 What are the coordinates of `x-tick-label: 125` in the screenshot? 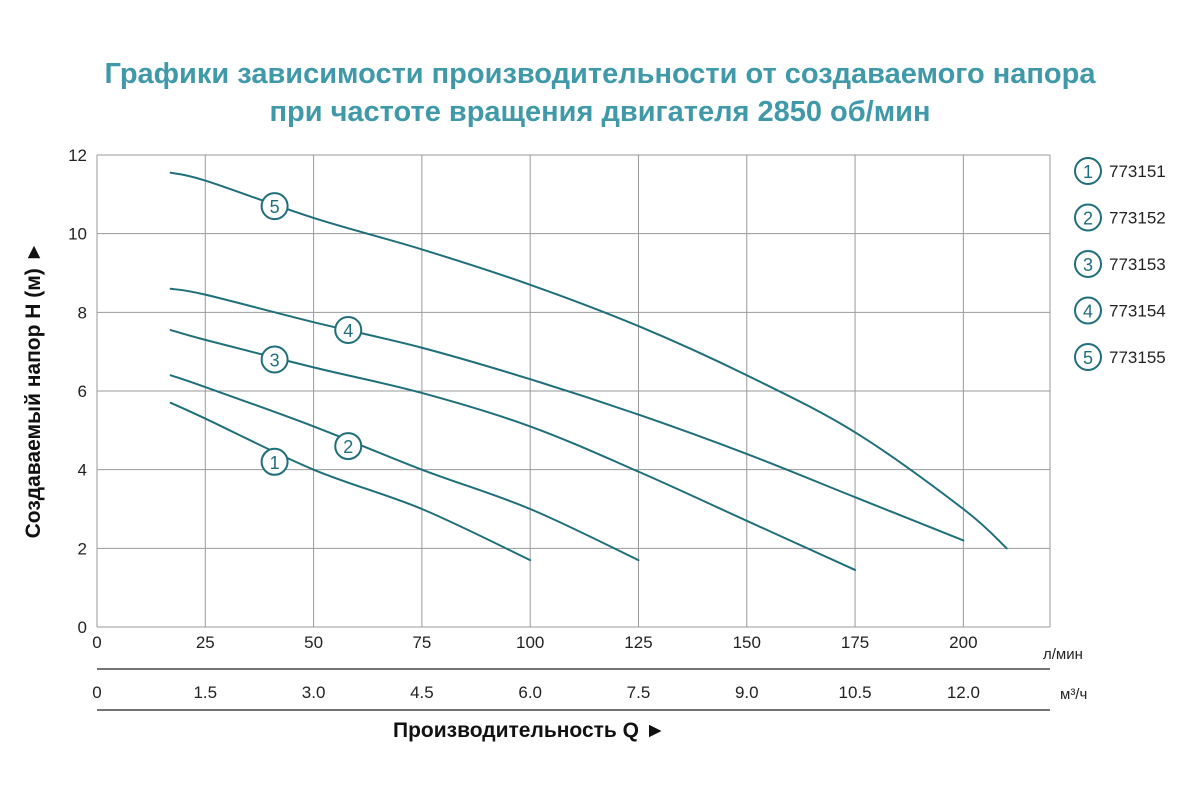 It's located at (638, 642).